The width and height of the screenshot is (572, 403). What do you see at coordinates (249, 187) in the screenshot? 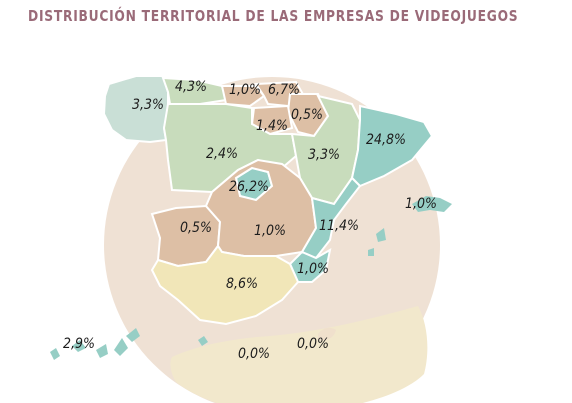
I see `label-madrid: 26,2%` at bounding box center [249, 187].